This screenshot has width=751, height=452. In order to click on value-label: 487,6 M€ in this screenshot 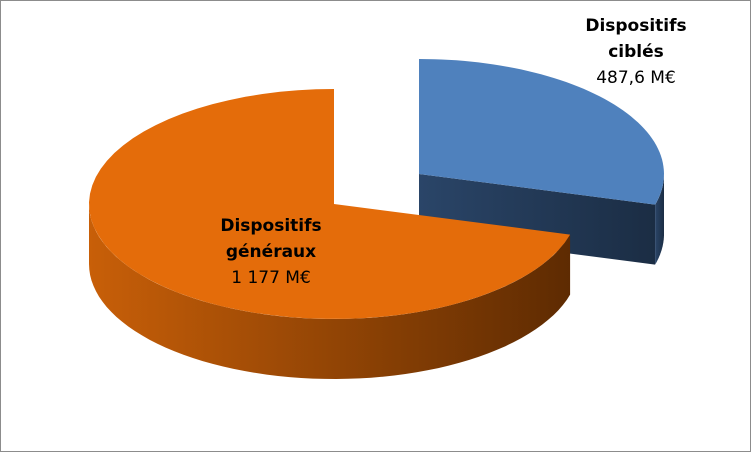, I will do `click(636, 78)`.